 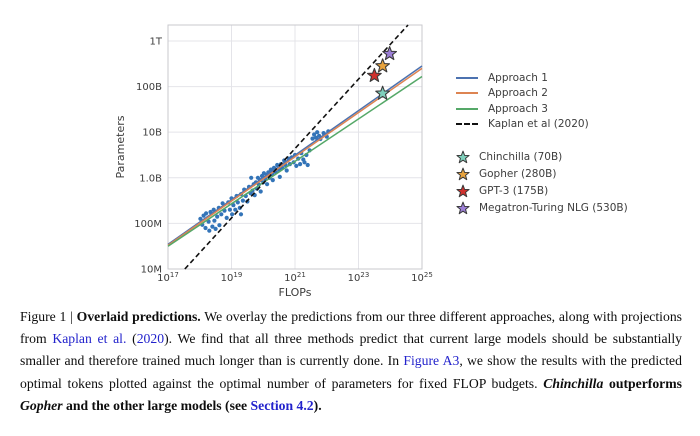 I want to click on y-axis-label: Parameters, so click(x=120, y=146).